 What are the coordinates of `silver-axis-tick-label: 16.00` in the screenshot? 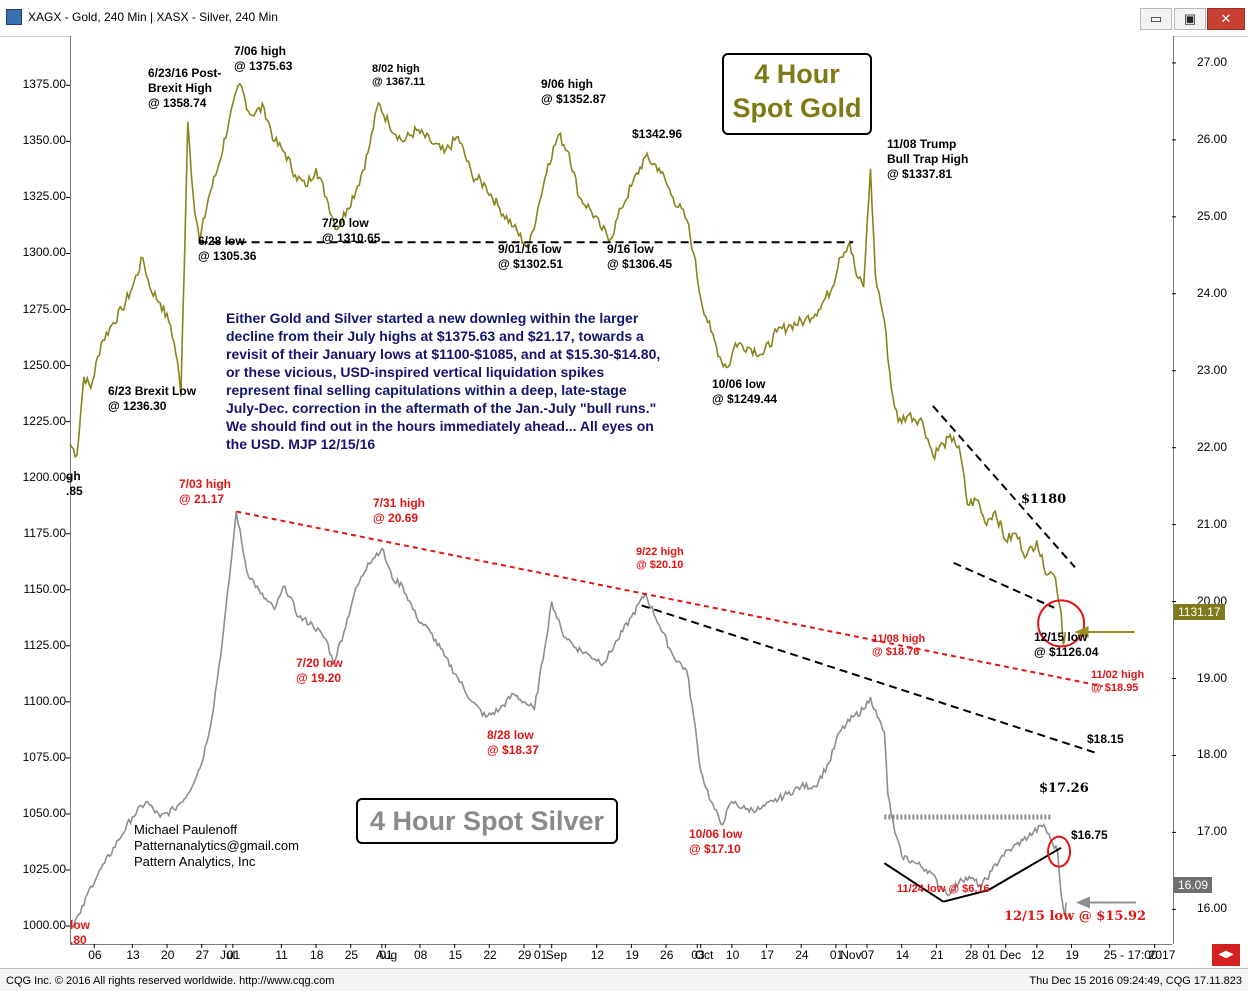 It's located at (1212, 908).